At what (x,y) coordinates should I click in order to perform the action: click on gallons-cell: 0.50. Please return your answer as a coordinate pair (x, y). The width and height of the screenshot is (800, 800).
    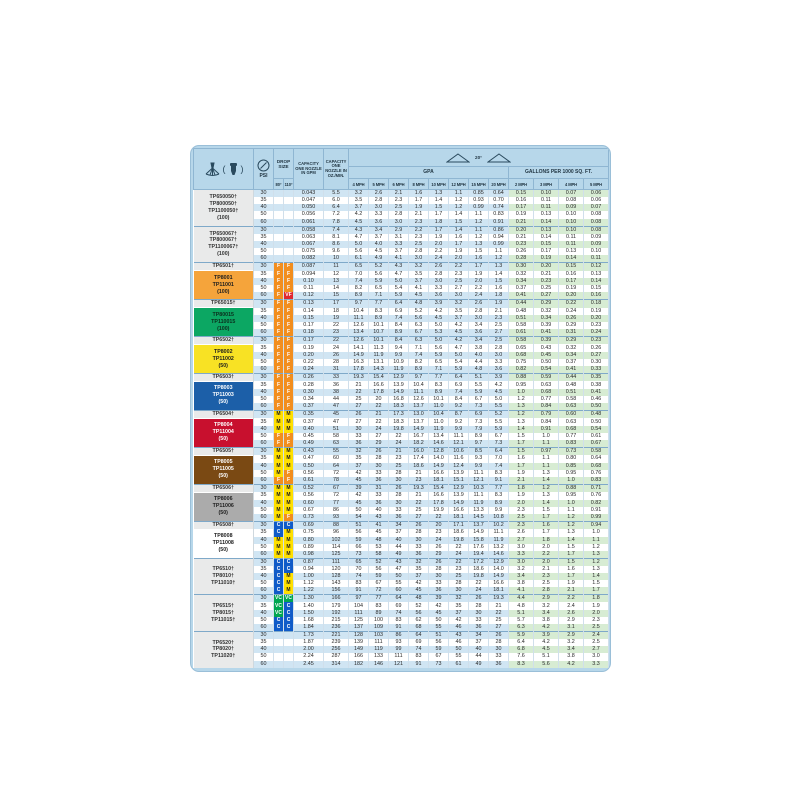
    Looking at the image, I should click on (596, 407).